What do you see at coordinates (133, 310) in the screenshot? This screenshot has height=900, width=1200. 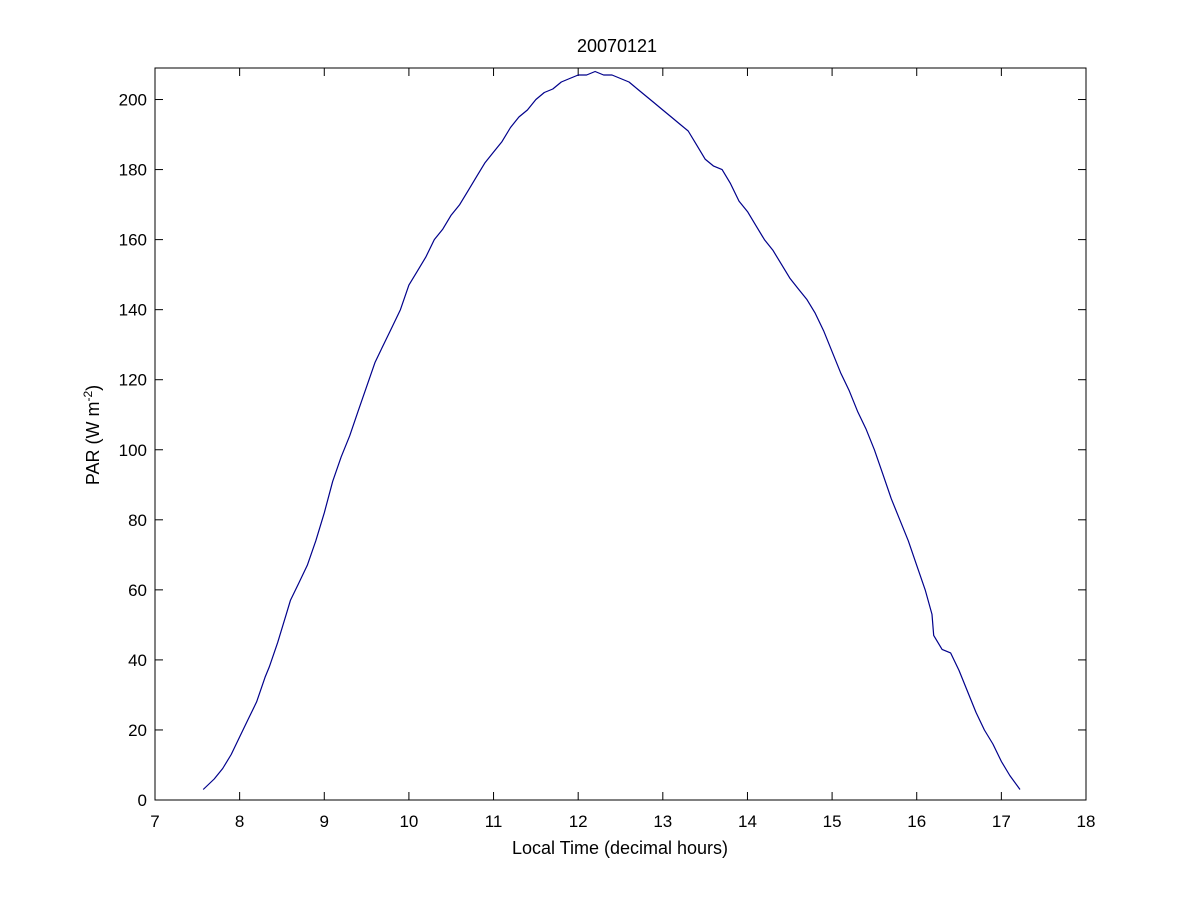 I see `y-tick-label: 140` at bounding box center [133, 310].